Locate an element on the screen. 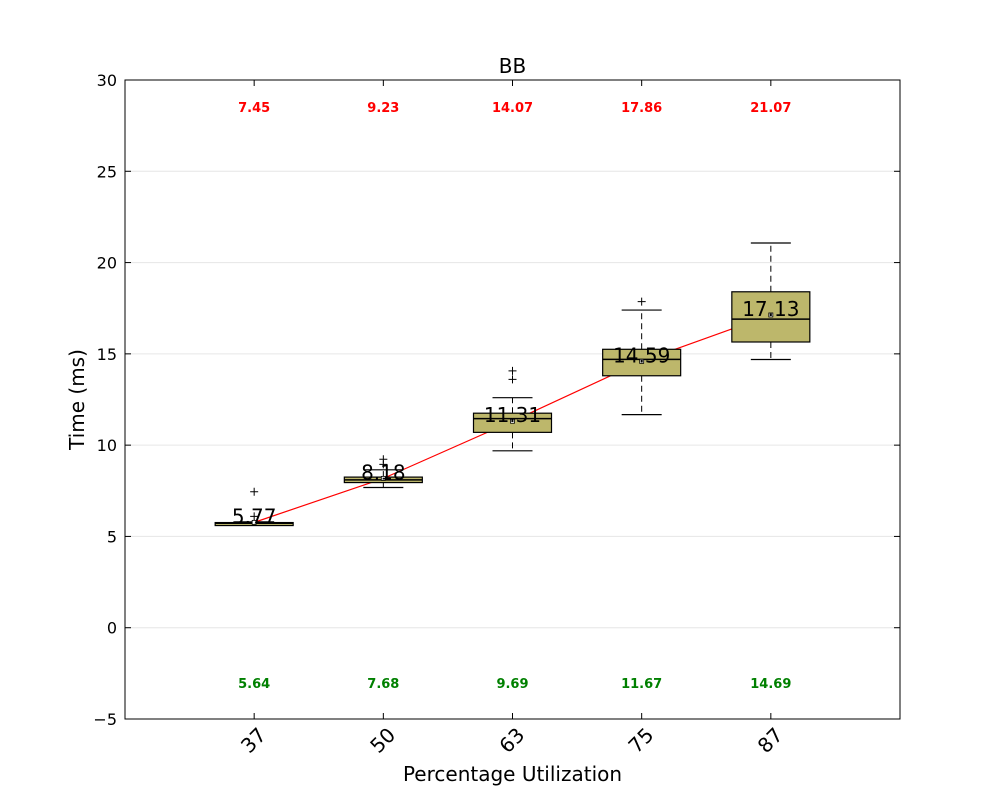  max-value-label: 14.07 is located at coordinates (512, 108).